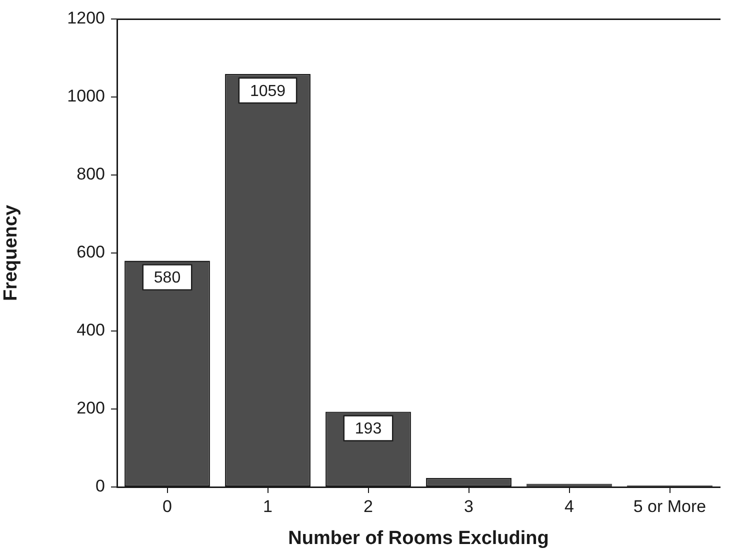  I want to click on x-axis-title: Number of Rooms Excluding, so click(418, 538).